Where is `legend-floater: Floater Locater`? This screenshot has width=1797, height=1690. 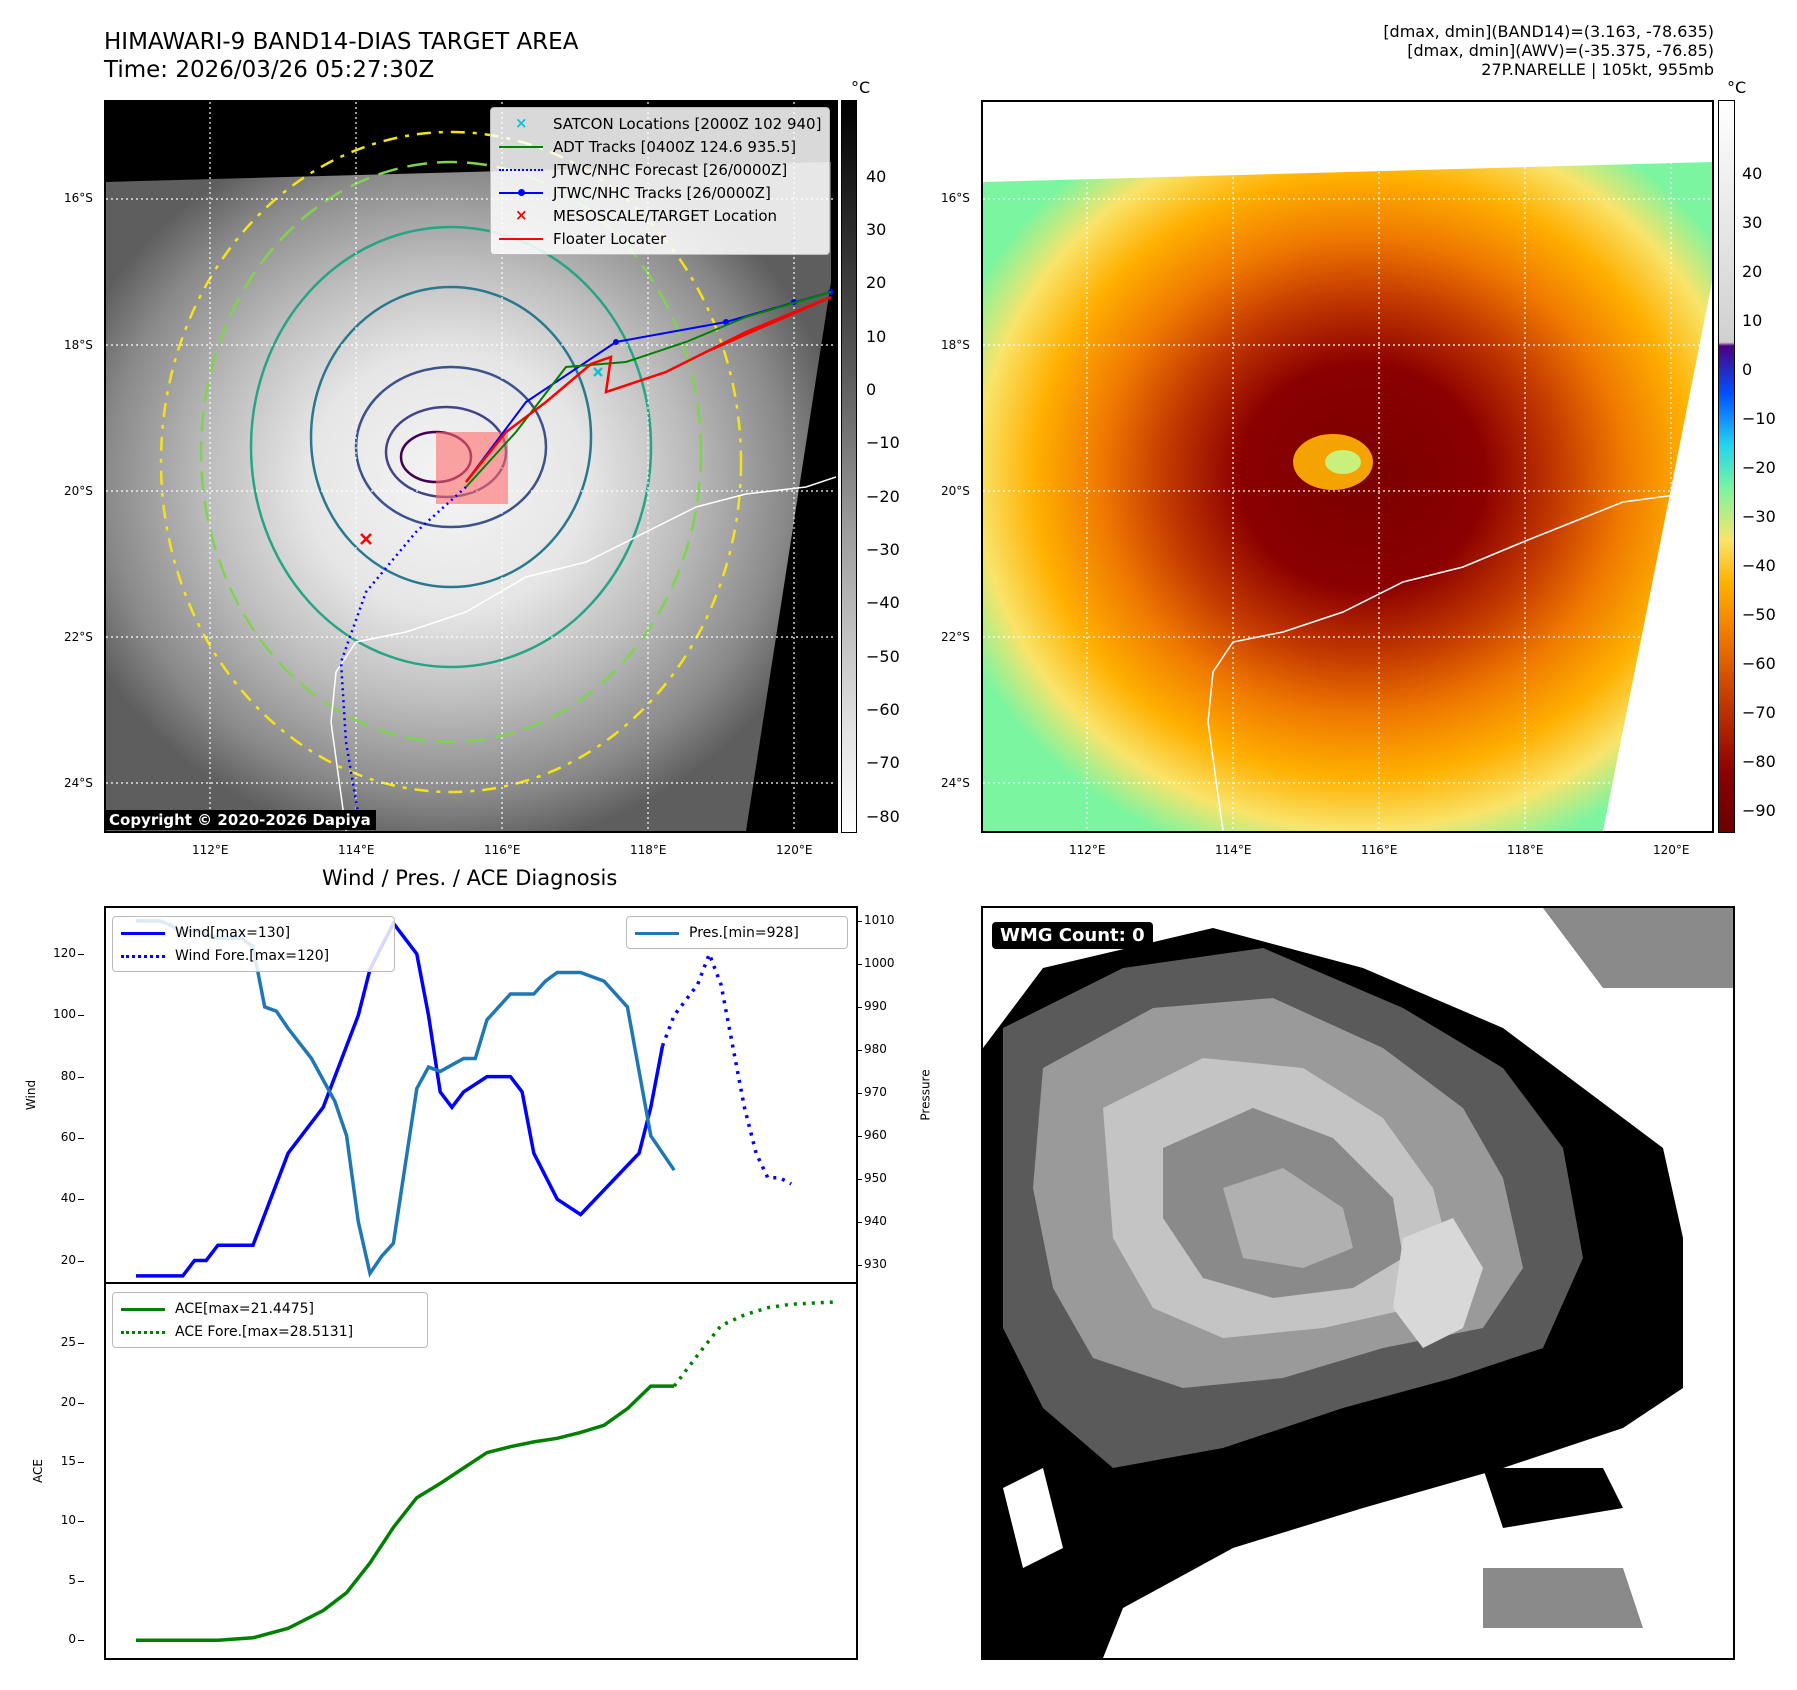
legend-floater: Floater Locater is located at coordinates (660, 238).